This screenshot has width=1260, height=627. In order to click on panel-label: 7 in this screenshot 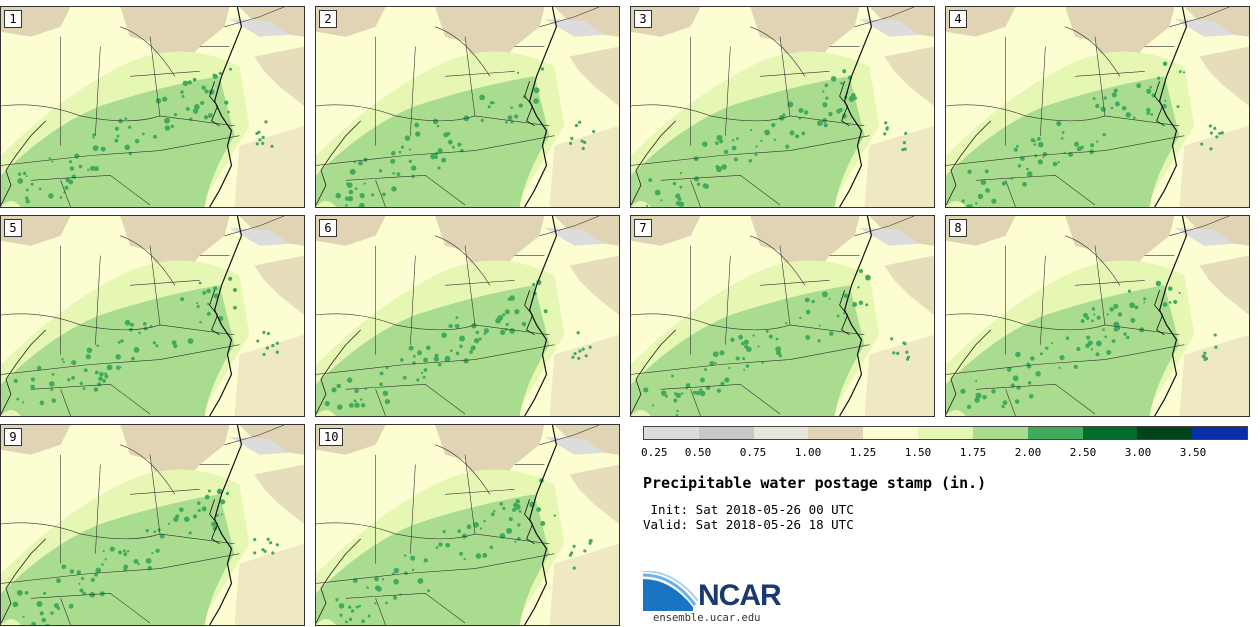, I will do `click(643, 228)`.